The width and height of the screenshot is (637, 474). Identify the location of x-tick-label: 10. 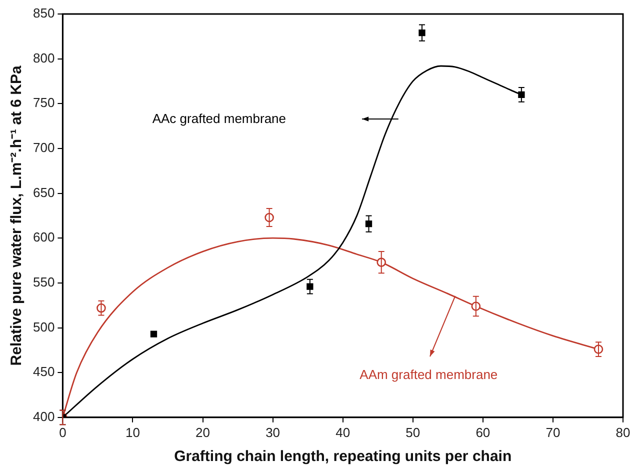
(132, 432).